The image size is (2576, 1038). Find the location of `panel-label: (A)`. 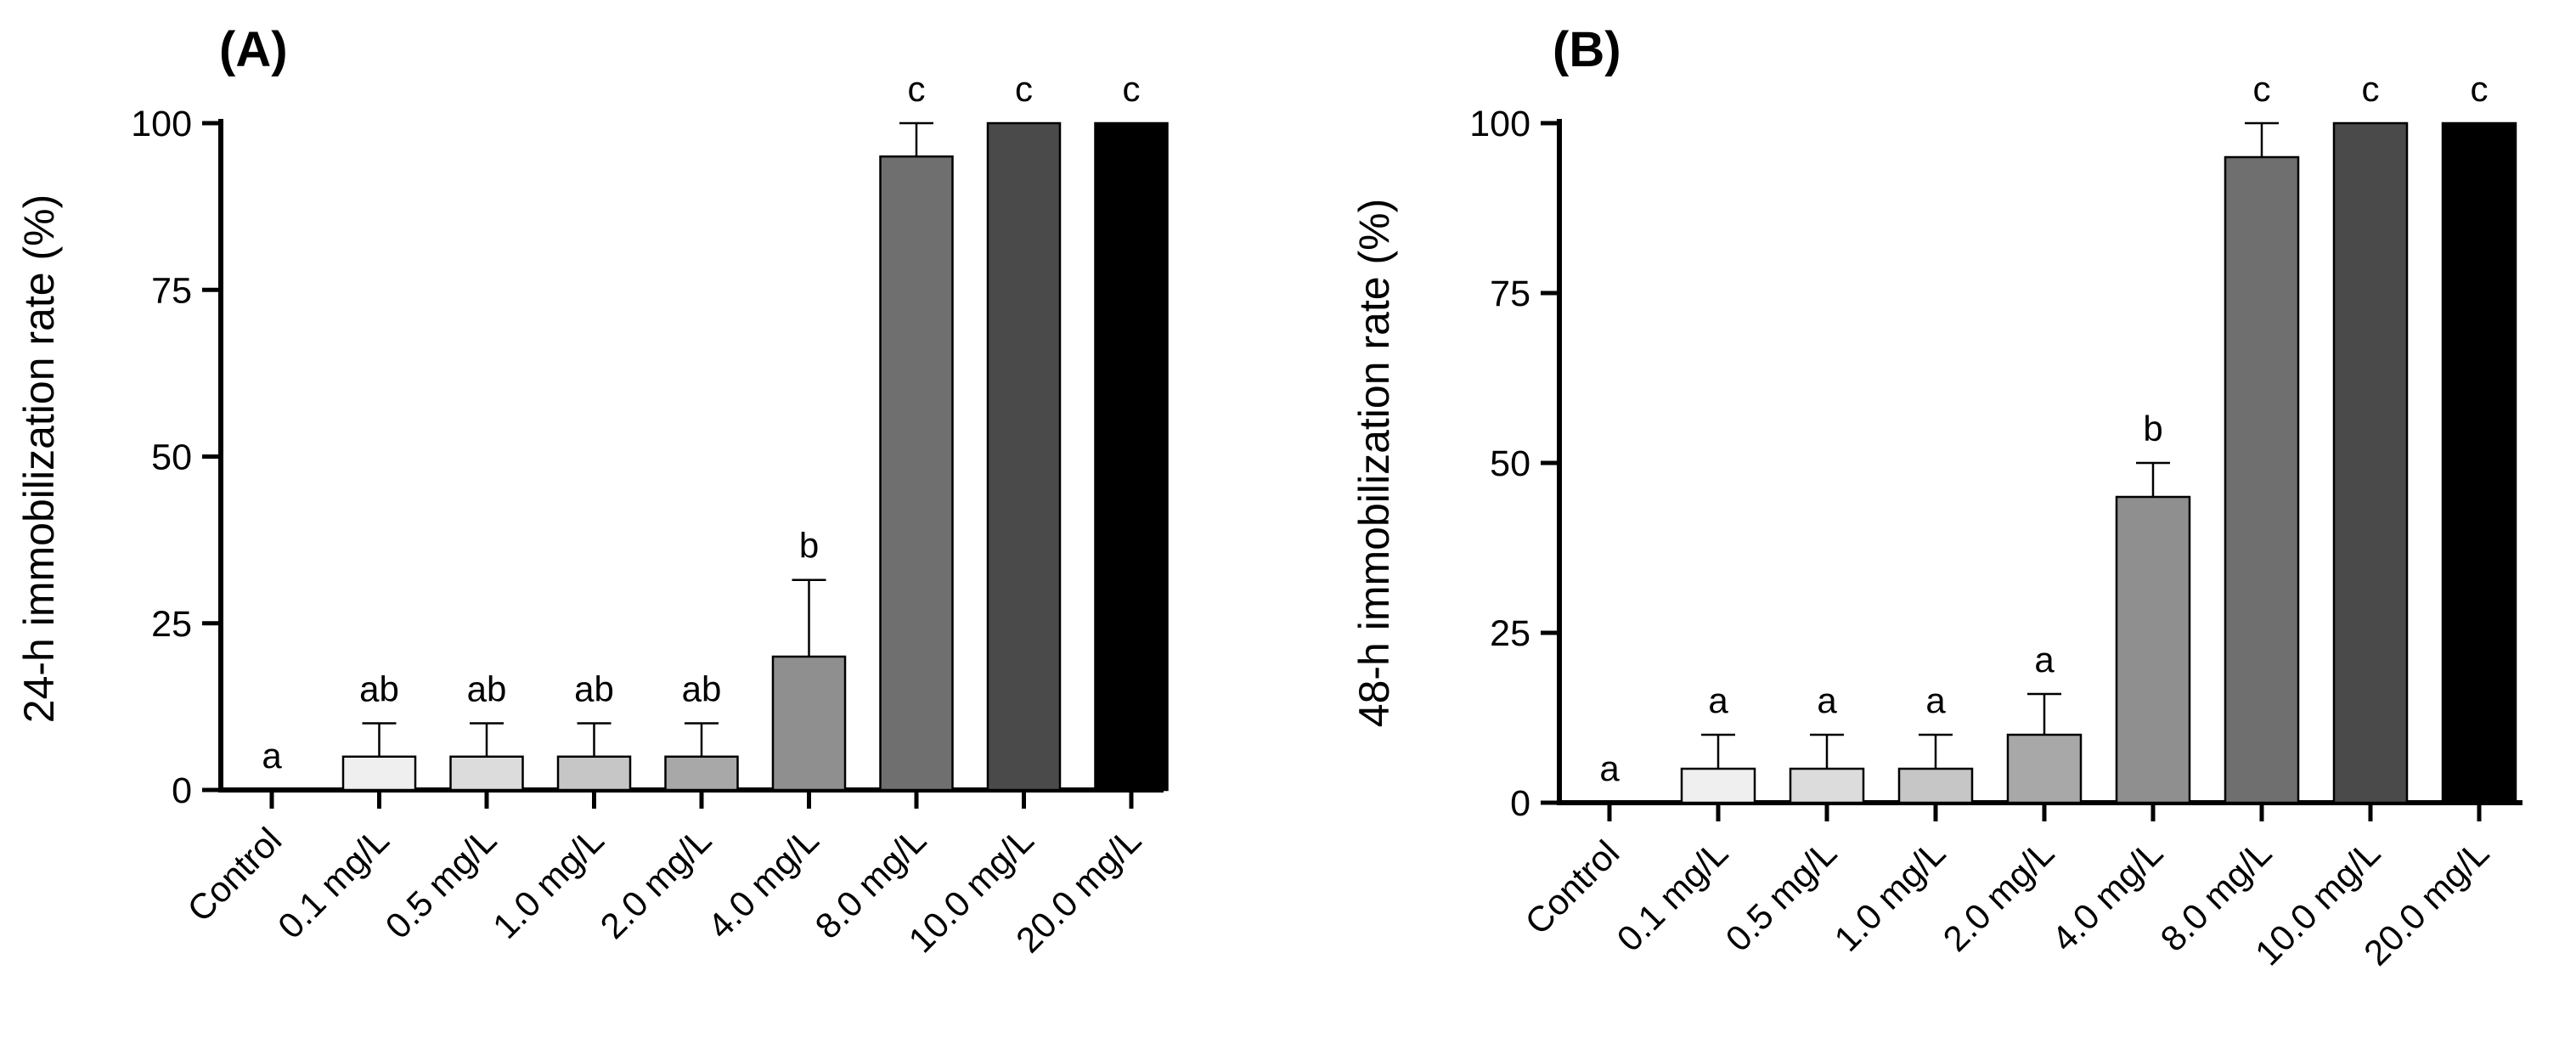

panel-label: (A) is located at coordinates (253, 50).